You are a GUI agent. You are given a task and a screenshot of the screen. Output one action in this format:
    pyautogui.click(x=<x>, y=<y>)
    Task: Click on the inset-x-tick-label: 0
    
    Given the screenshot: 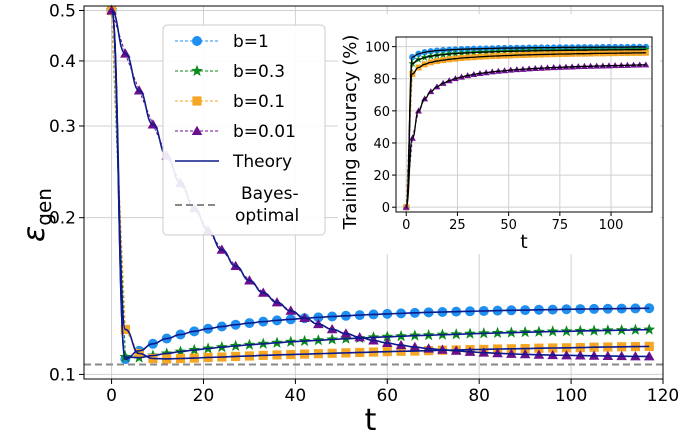 What is the action you would take?
    pyautogui.click(x=406, y=225)
    